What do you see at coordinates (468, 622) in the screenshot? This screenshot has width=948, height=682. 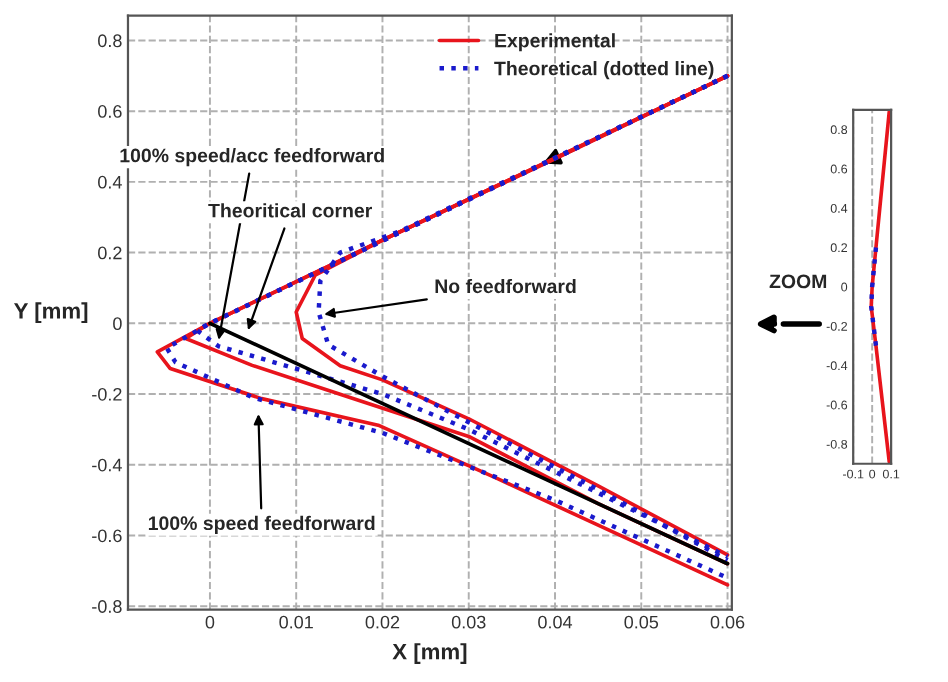 I see `x-tick-label: 0.03` at bounding box center [468, 622].